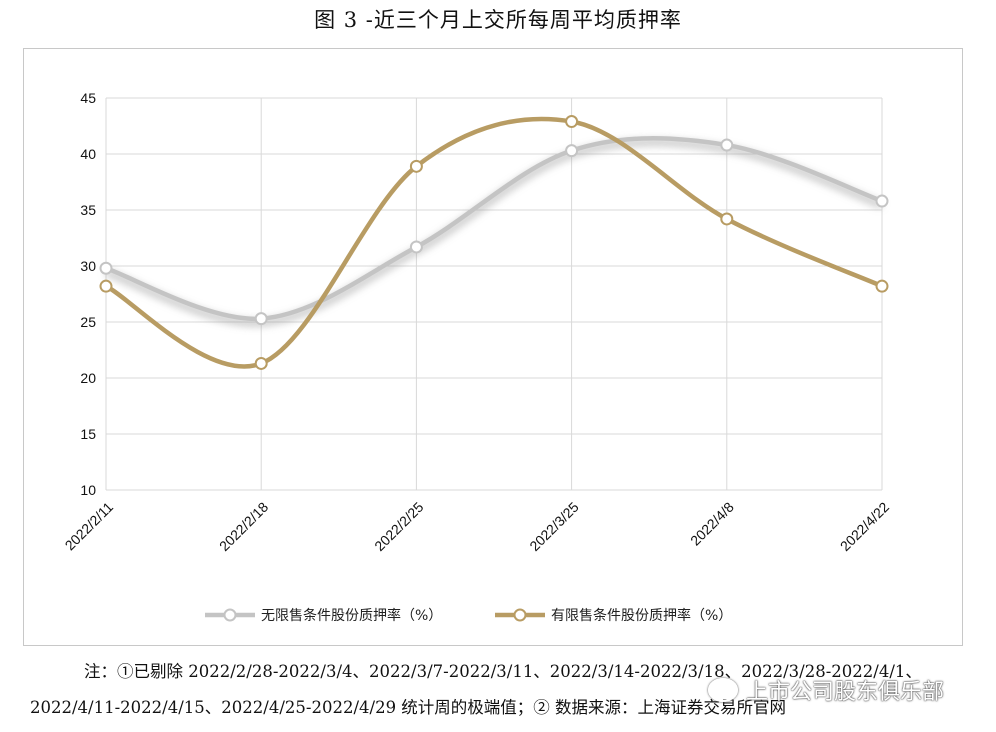  Describe the element at coordinates (351, 615) in the screenshot. I see `legend-label: 无限售条件股份质押率（%）` at that location.